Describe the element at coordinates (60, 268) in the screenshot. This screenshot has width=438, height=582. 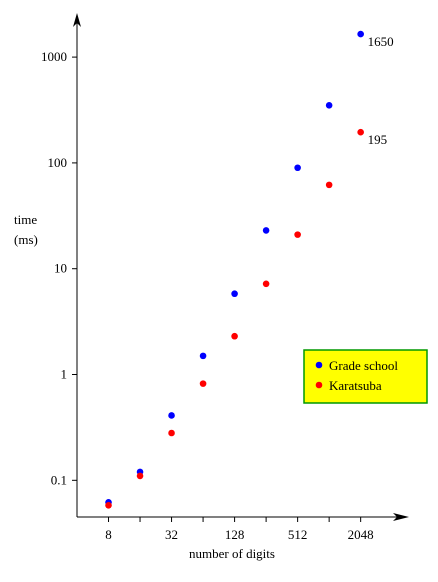
I see `y-tick-label: 10` at that location.